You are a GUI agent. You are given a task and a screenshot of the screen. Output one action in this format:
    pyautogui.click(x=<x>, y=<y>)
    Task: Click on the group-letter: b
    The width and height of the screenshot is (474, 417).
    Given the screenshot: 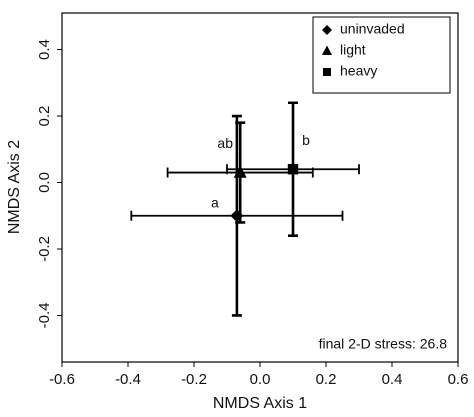 What is the action you would take?
    pyautogui.click(x=306, y=140)
    